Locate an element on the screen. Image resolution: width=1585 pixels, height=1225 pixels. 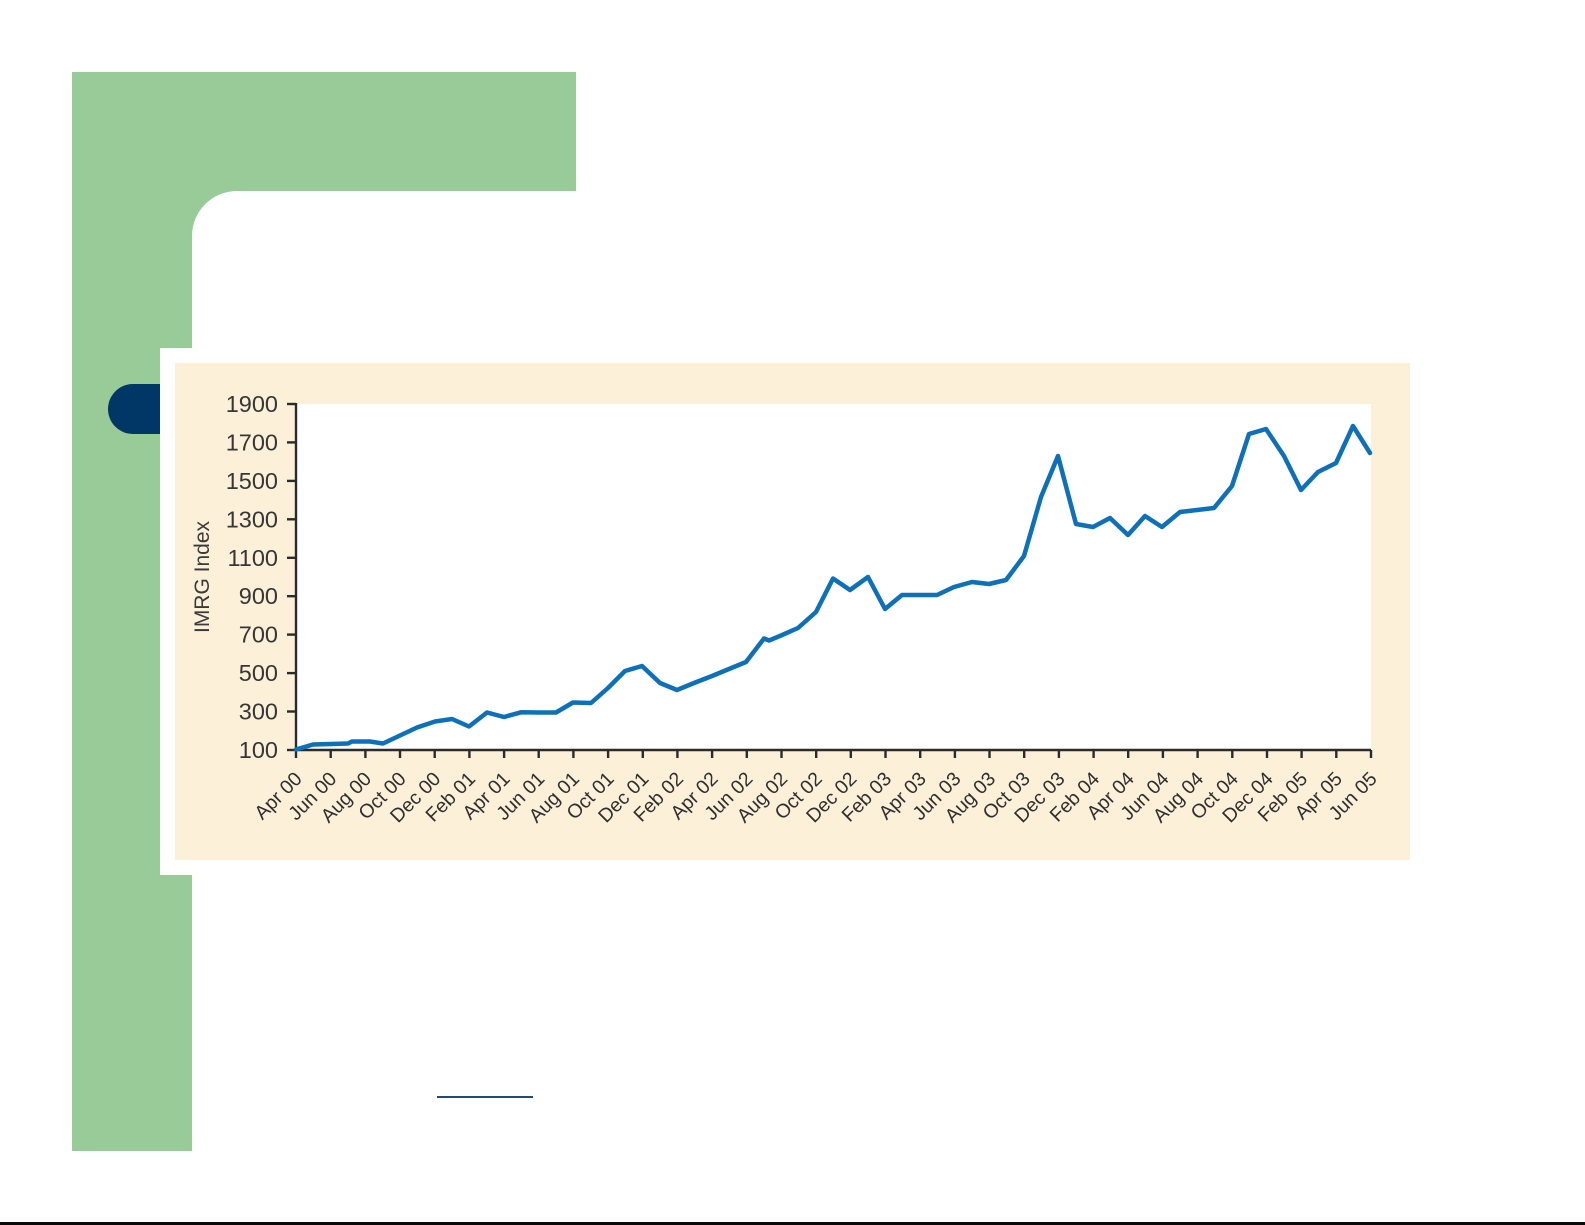
svg-text: 900 is located at coordinates (258, 596).